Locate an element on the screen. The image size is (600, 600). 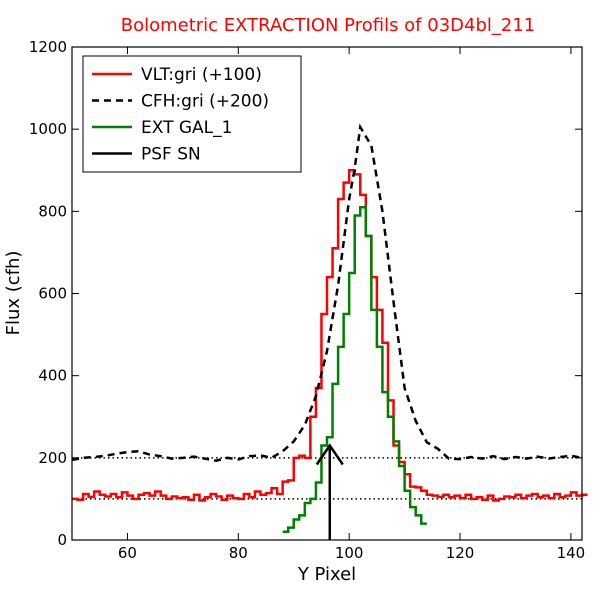
x-tick-label: 100 is located at coordinates (349, 553).